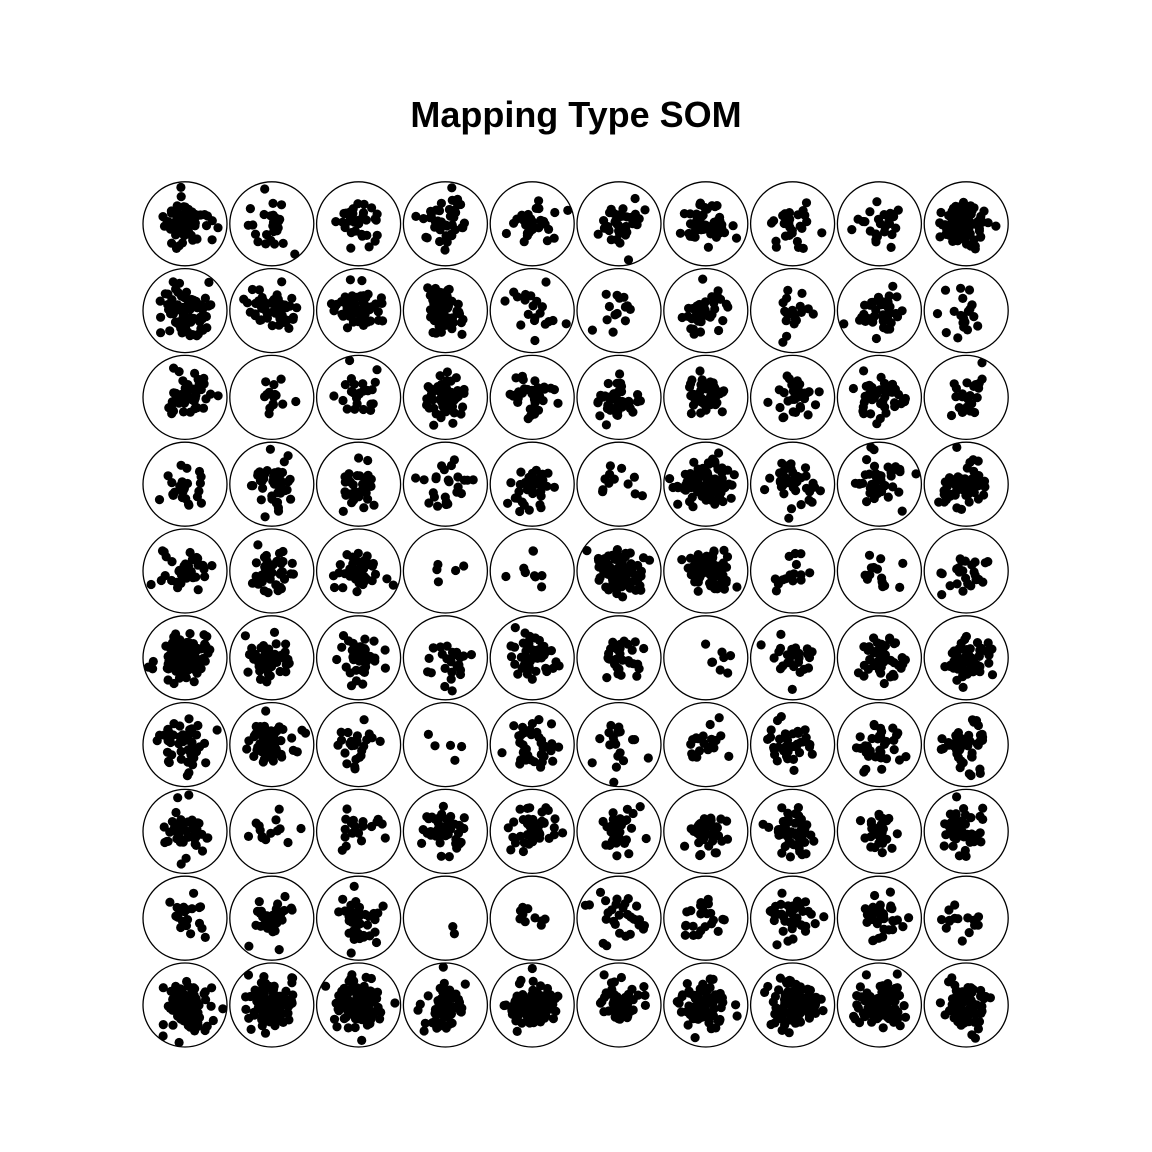  I want to click on som-unit-r10-c4, so click(445, 224).